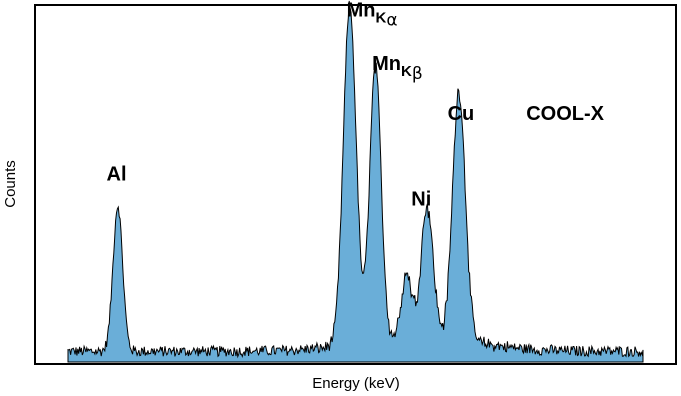 The image size is (681, 396). What do you see at coordinates (421, 199) in the screenshot?
I see `peak-label-ni: Ni` at bounding box center [421, 199].